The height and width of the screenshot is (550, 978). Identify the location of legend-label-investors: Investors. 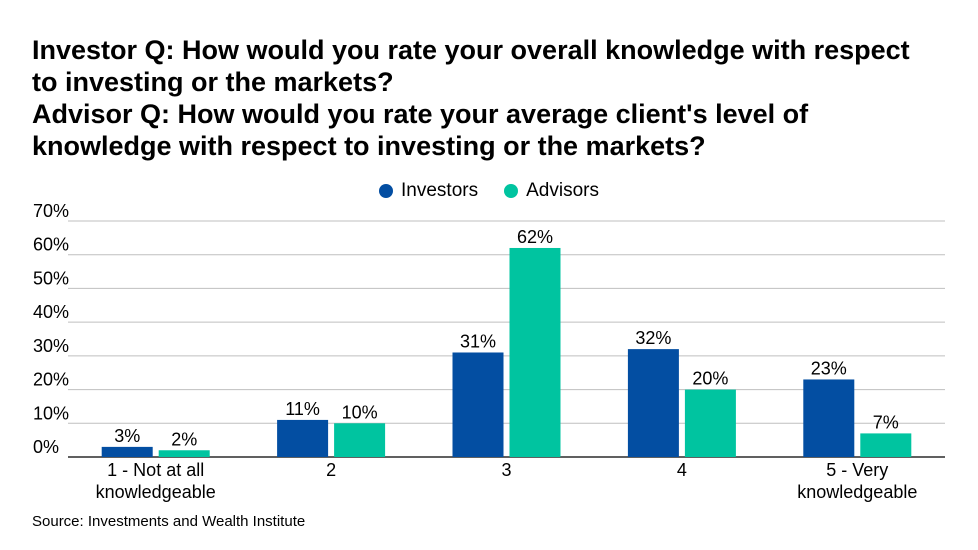
(440, 190).